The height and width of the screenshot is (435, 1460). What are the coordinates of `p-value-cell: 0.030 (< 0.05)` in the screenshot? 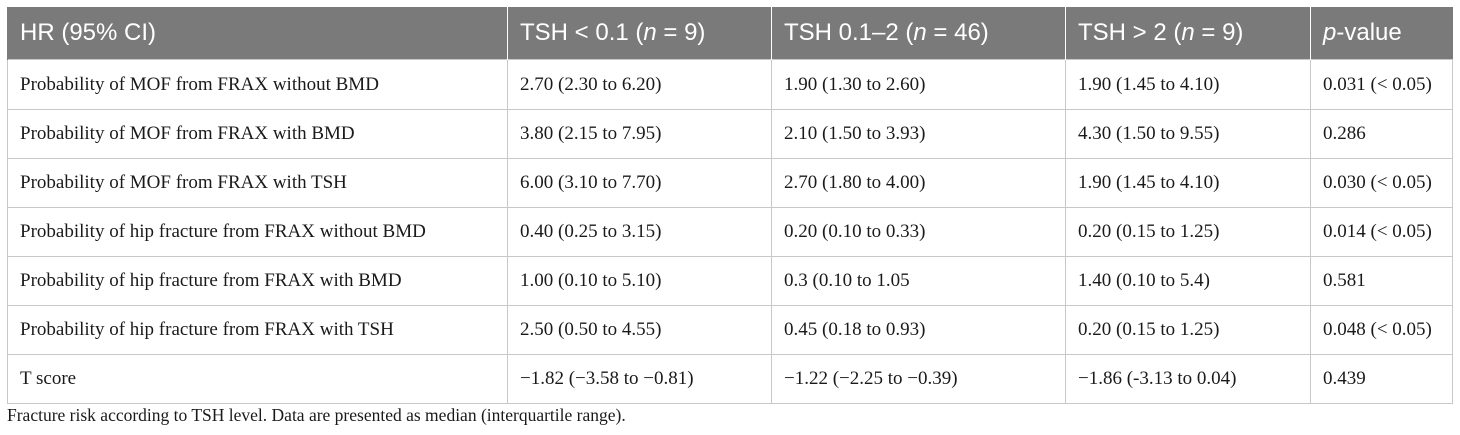 It's located at (1381, 183).